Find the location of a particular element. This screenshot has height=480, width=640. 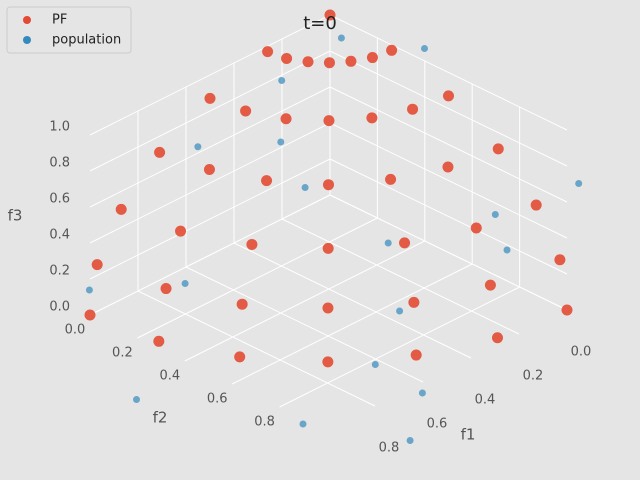

z-tick-label: 0.8 is located at coordinates (59, 163).